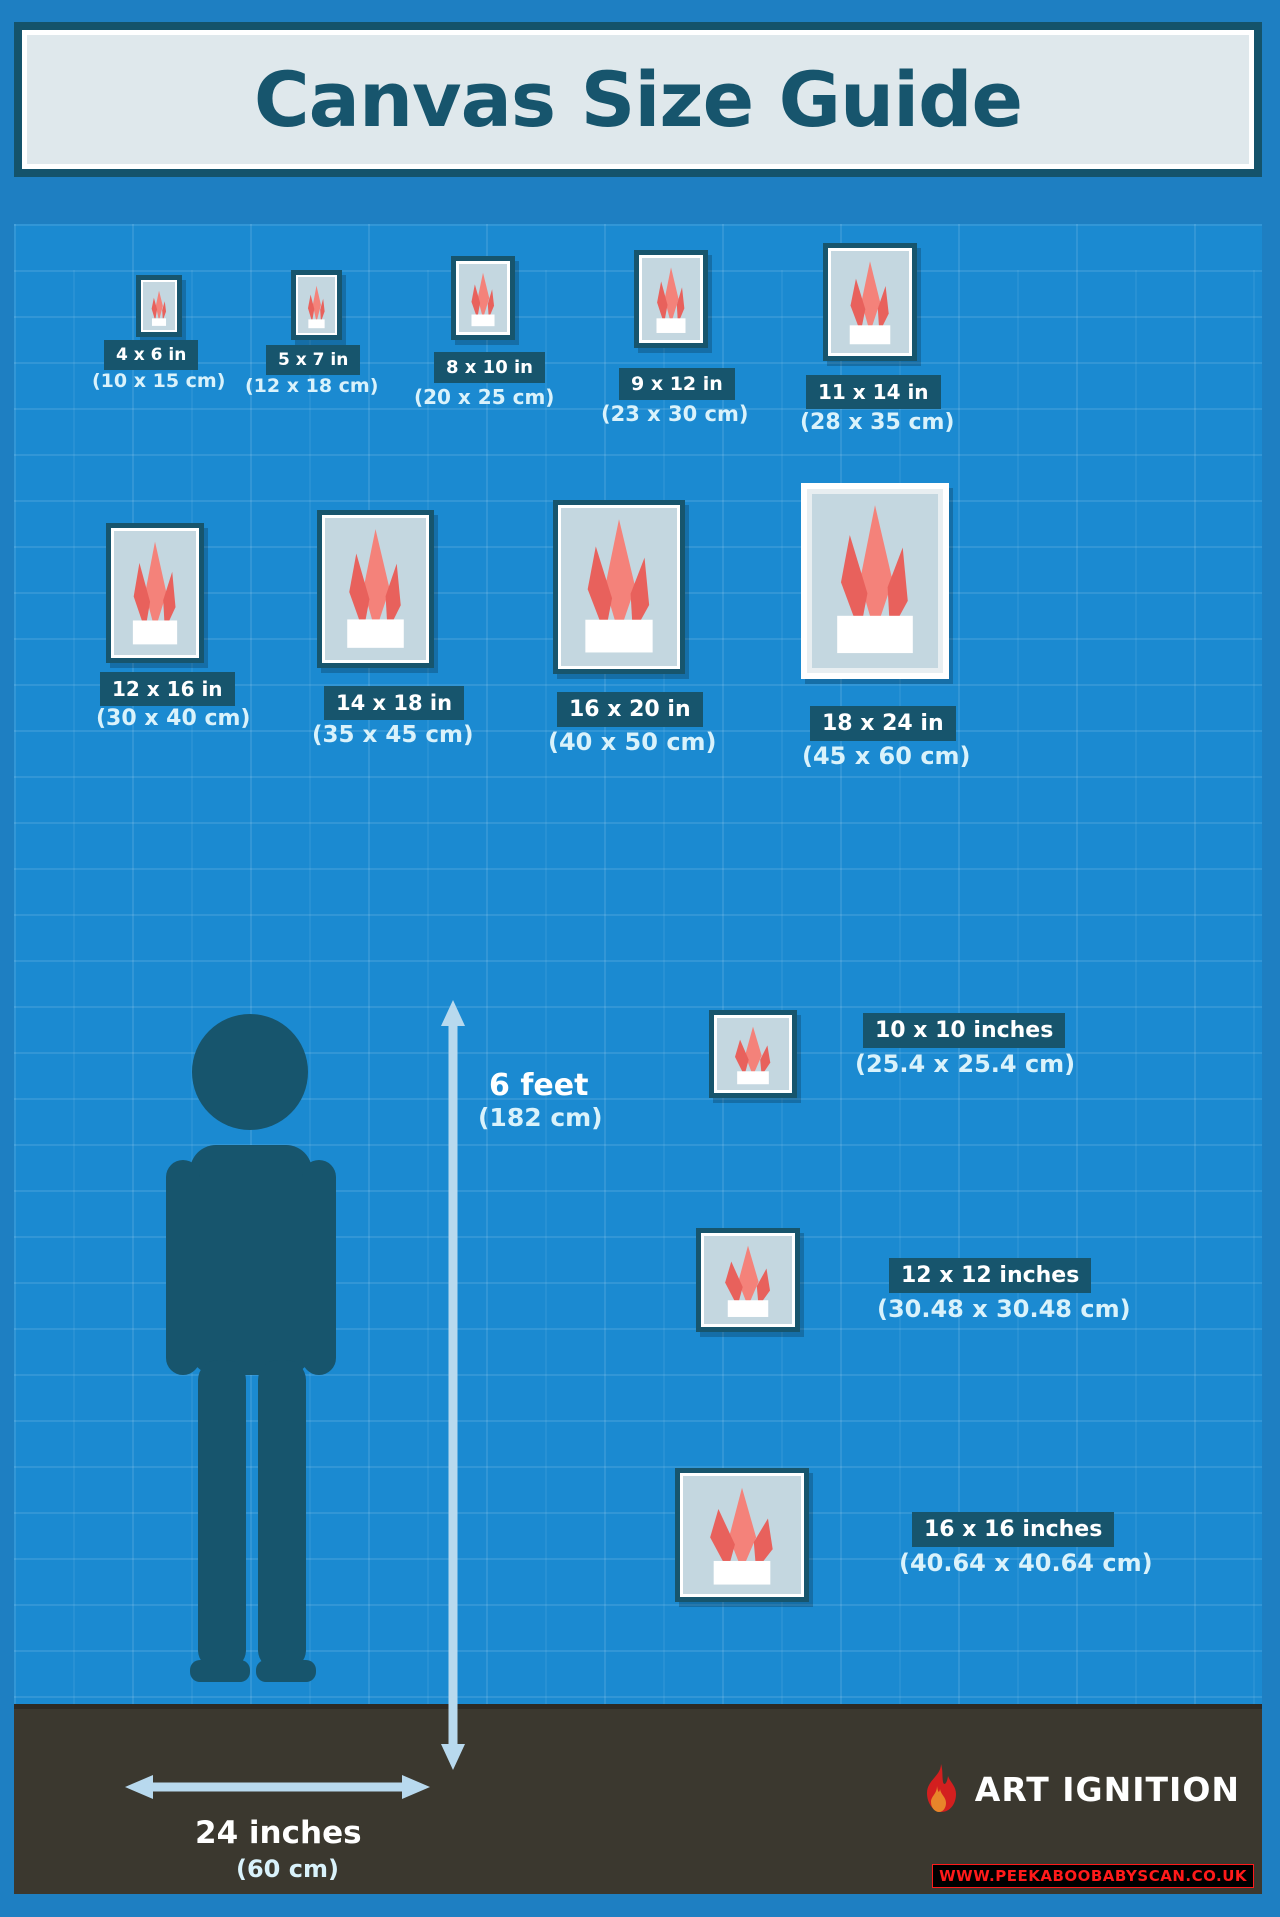 The image size is (1280, 1917). Describe the element at coordinates (484, 397) in the screenshot. I see `label-size-cm: (20 x 25 cm)` at that location.